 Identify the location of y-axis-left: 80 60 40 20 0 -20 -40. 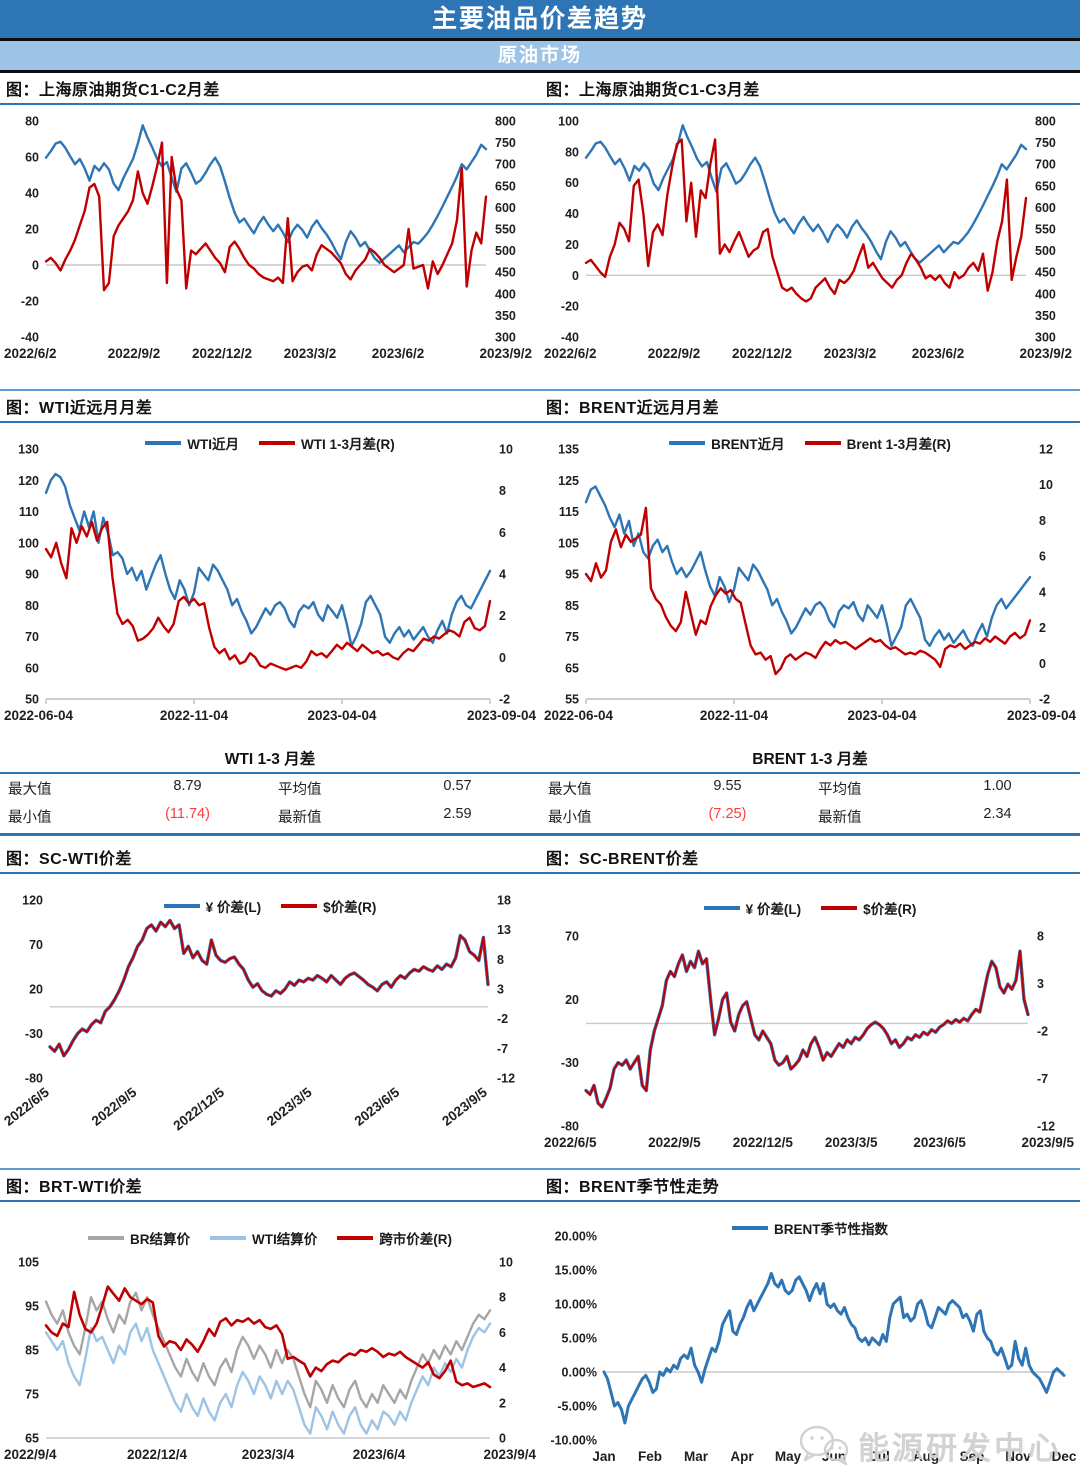
(30, 230).